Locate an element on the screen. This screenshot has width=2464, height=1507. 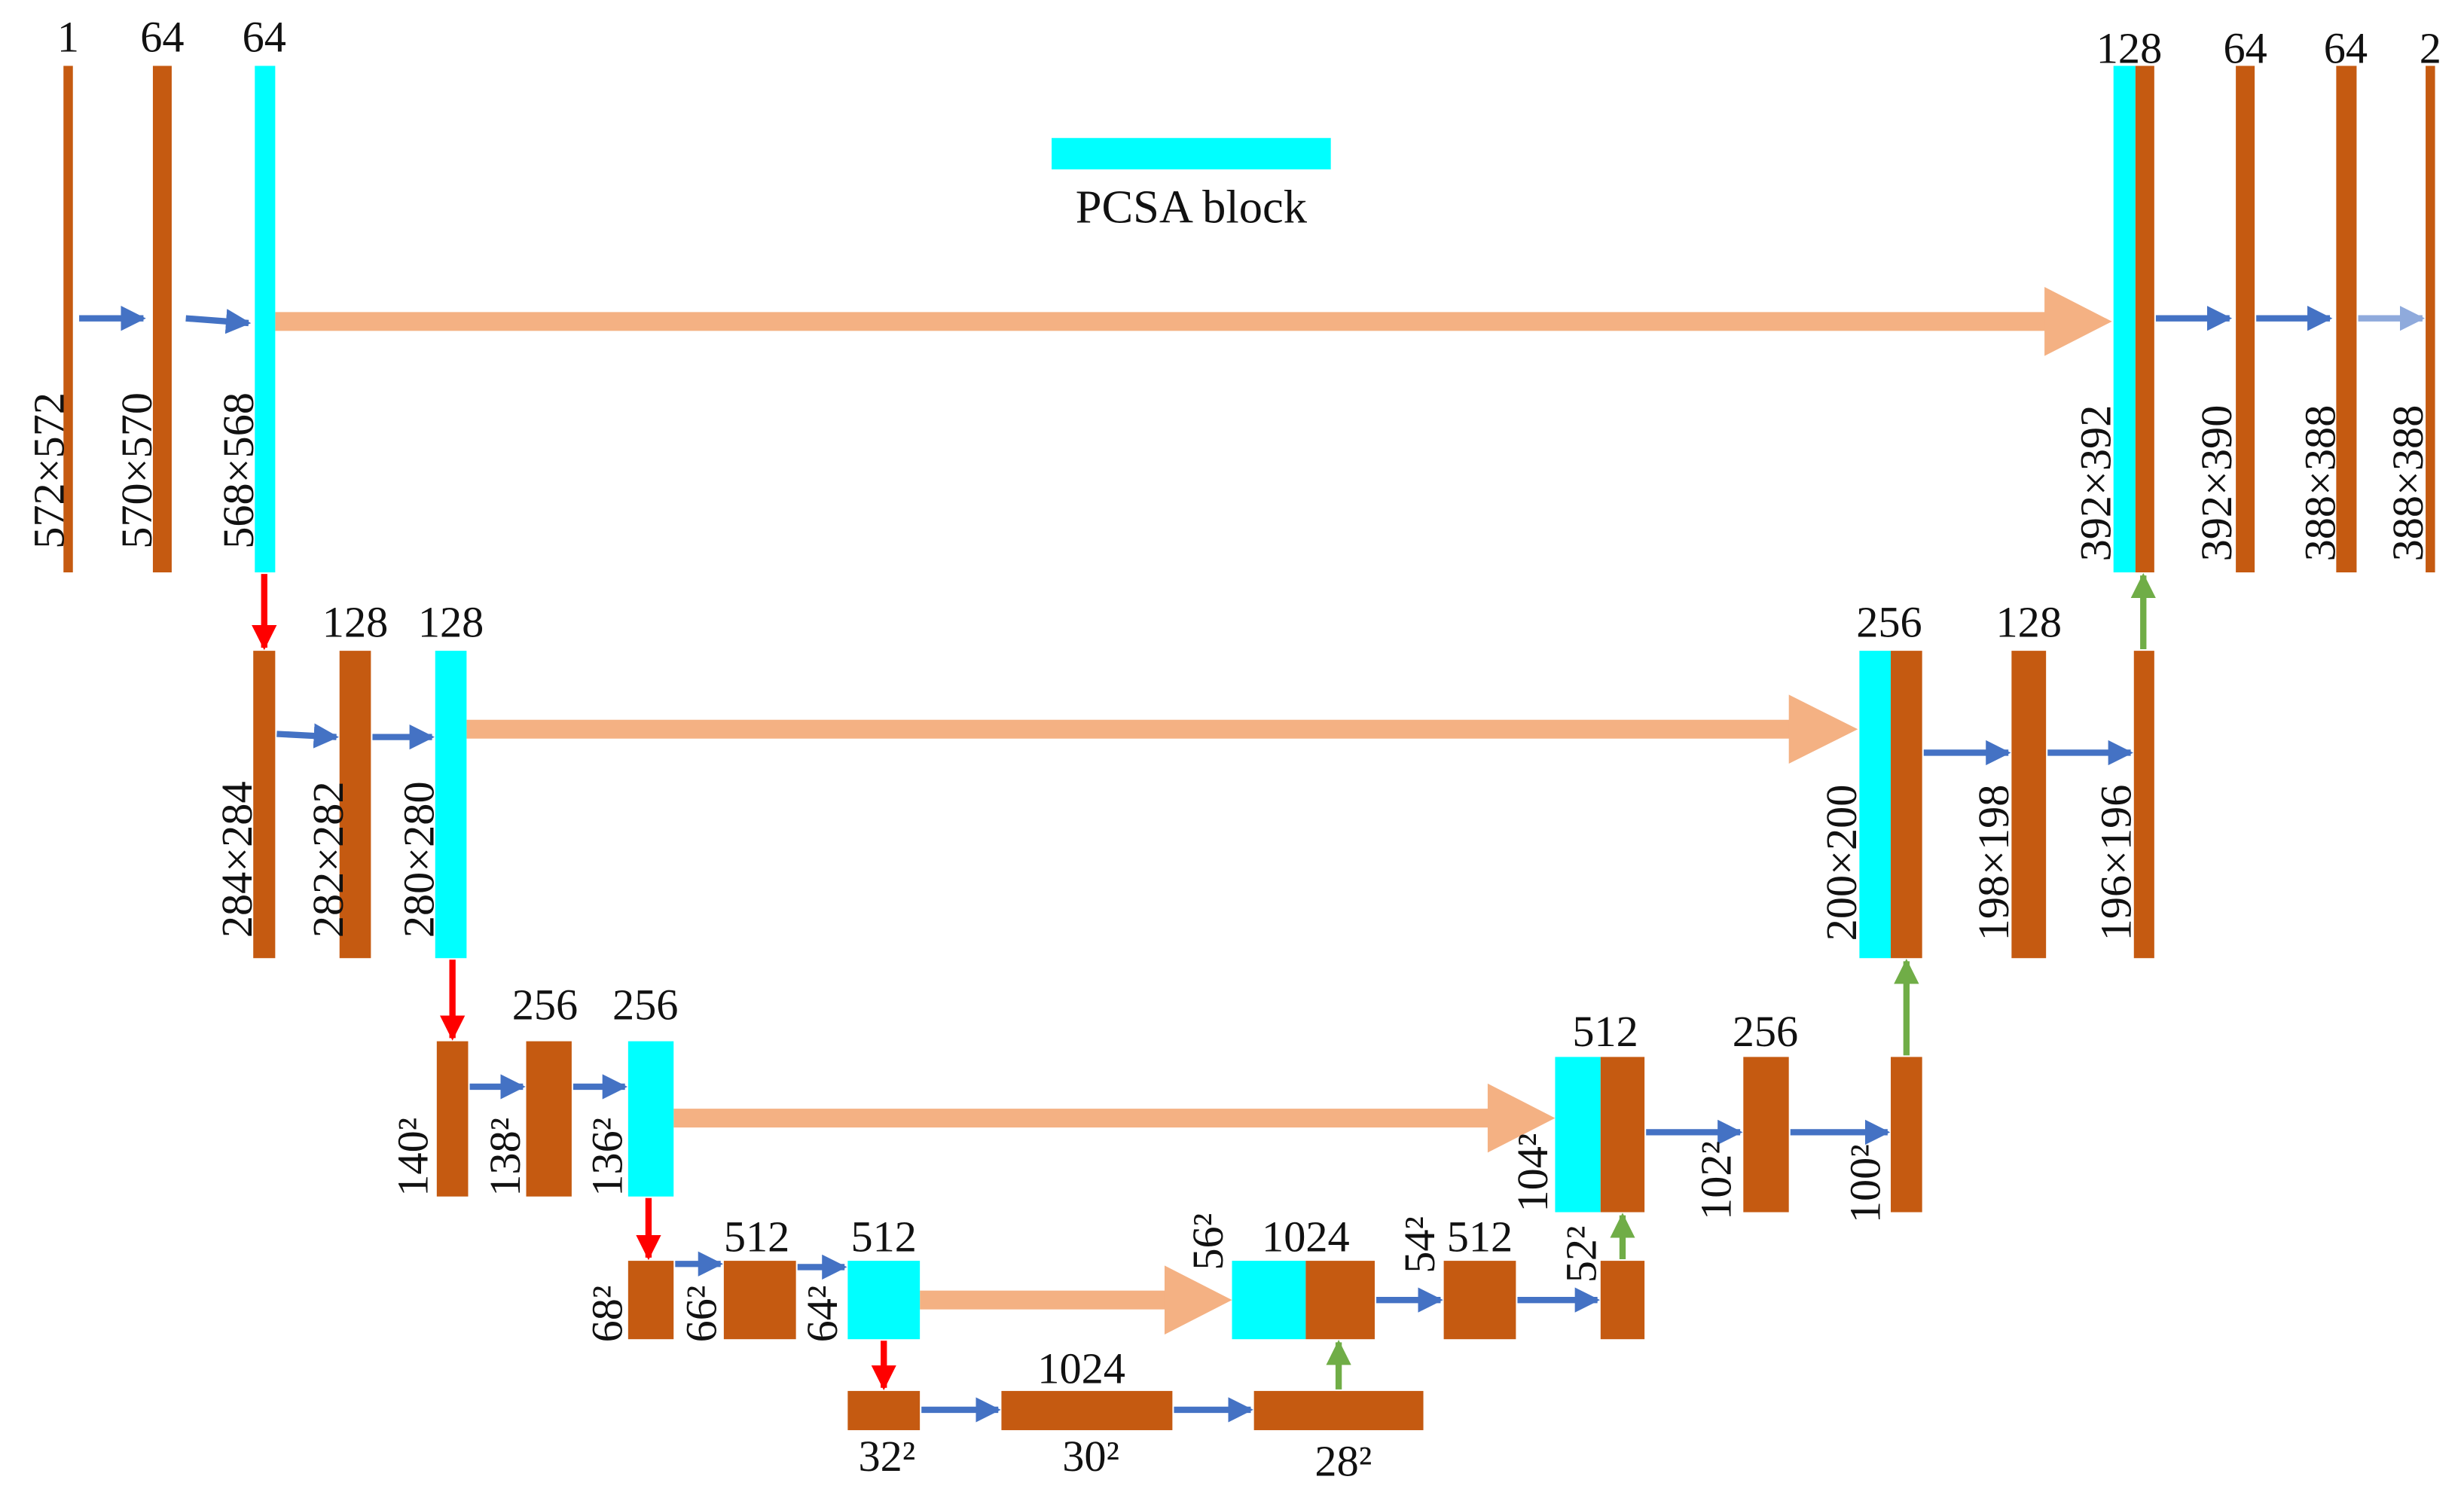
feature-map-d1-upsampled is located at coordinates (2144, 319).